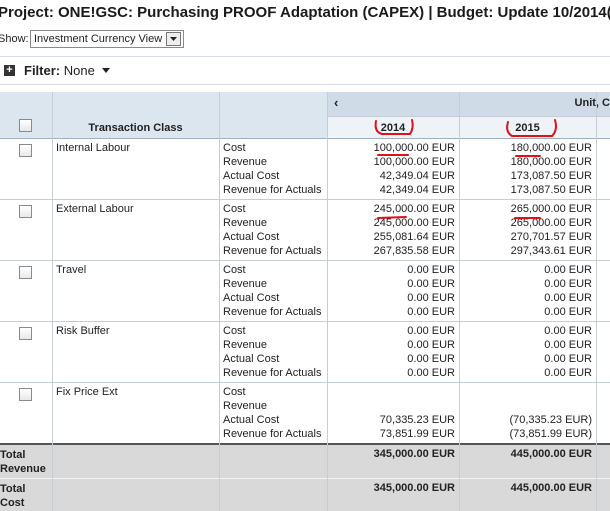  Describe the element at coordinates (417, 190) in the screenshot. I see `amount: 42,349.04 EUR` at that location.